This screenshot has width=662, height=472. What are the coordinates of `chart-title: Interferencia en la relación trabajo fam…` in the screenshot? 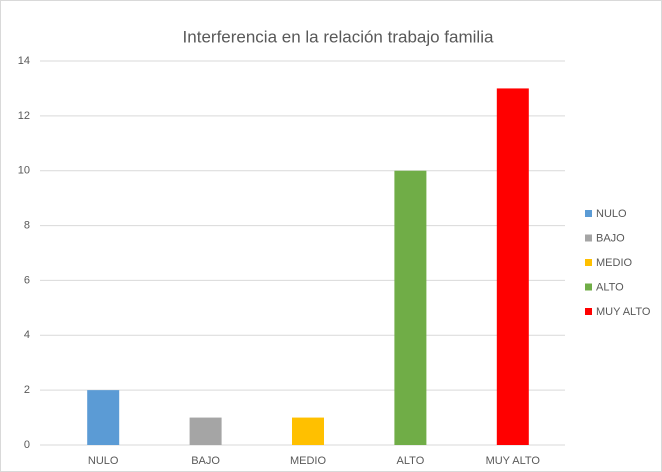 It's located at (338, 36).